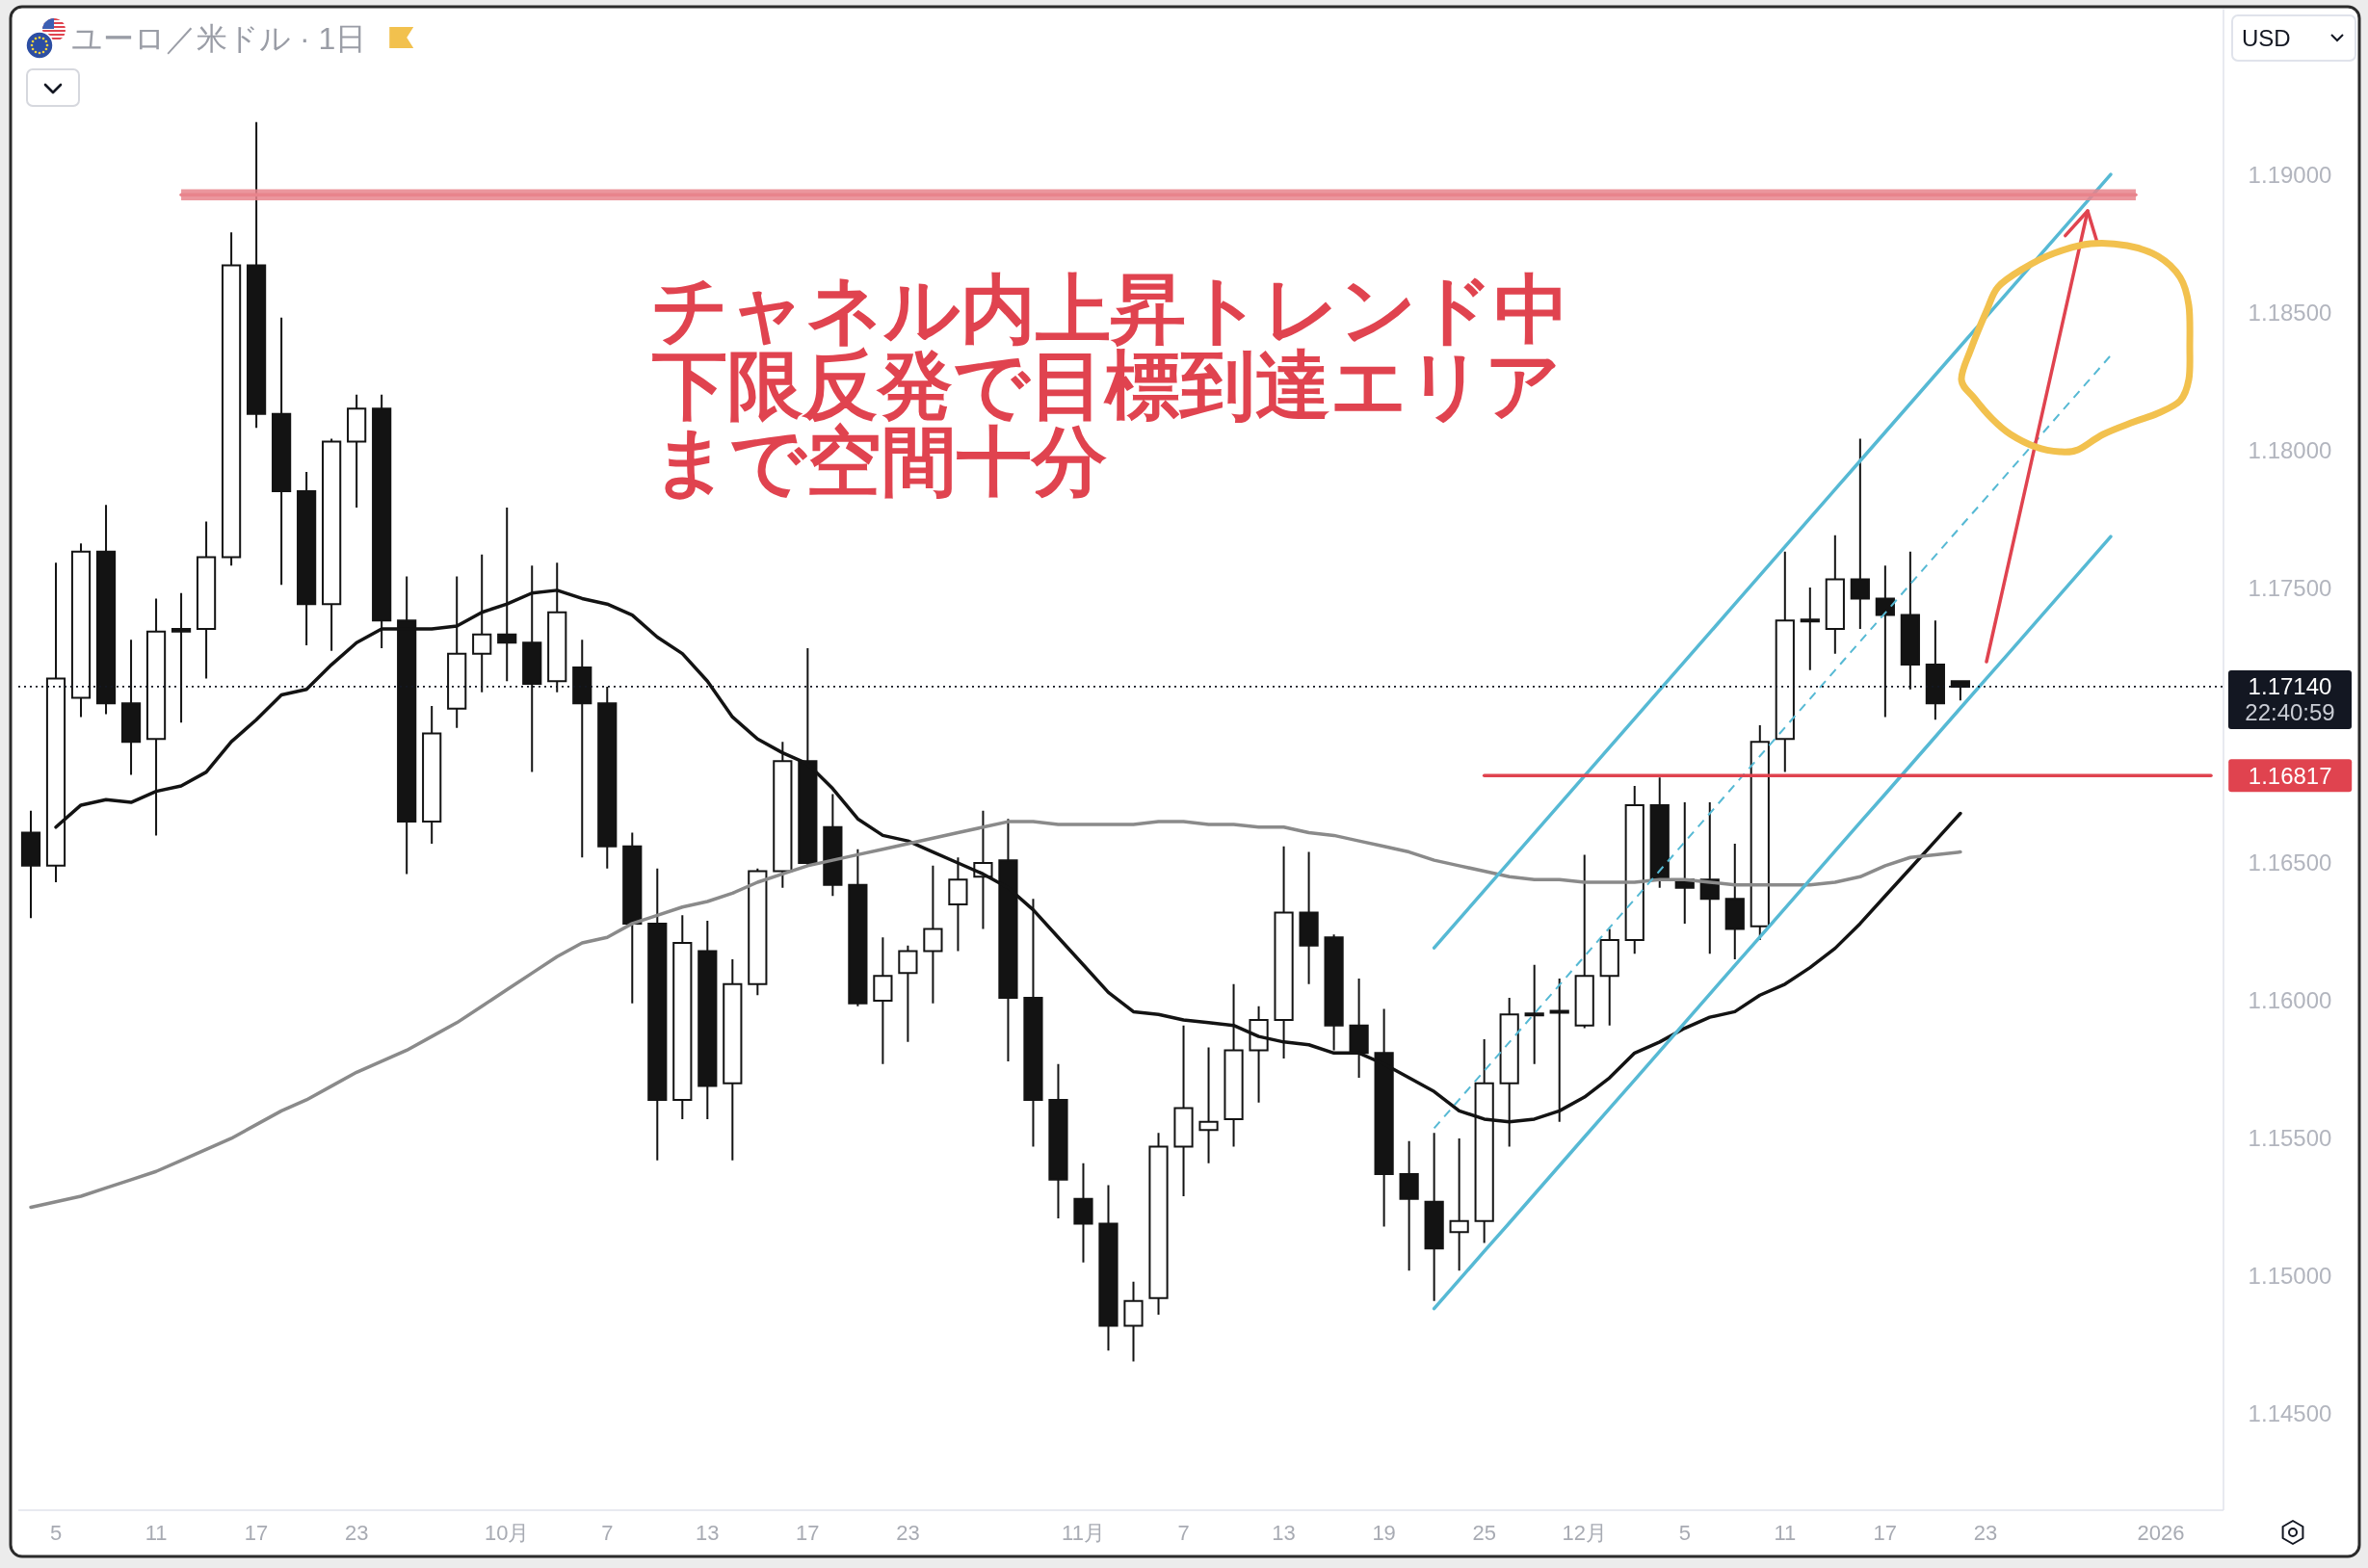  I want to click on y-tick-label: 1.18000, so click(2290, 449).